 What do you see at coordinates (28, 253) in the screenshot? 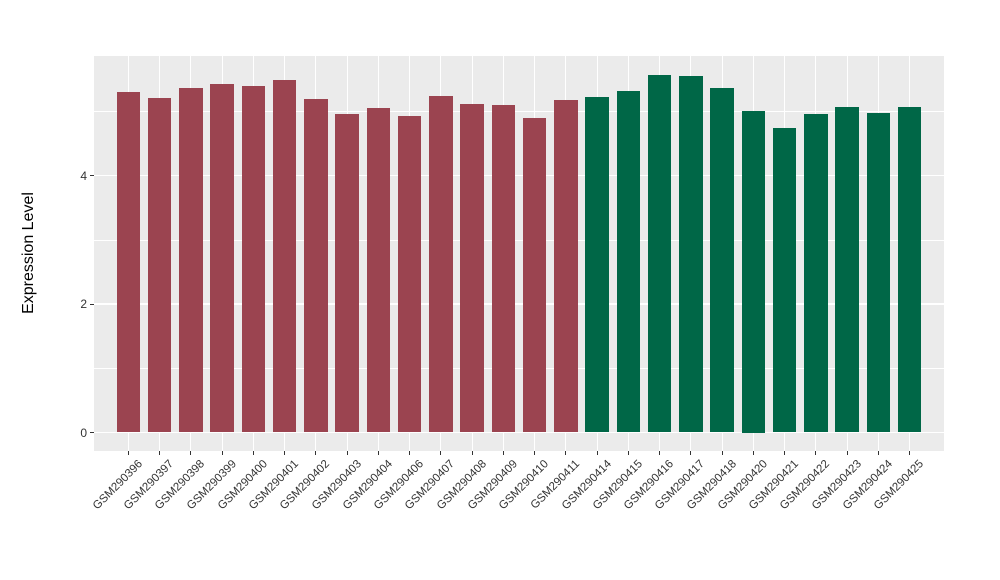
I see `y-axis-title: Expression Level` at bounding box center [28, 253].